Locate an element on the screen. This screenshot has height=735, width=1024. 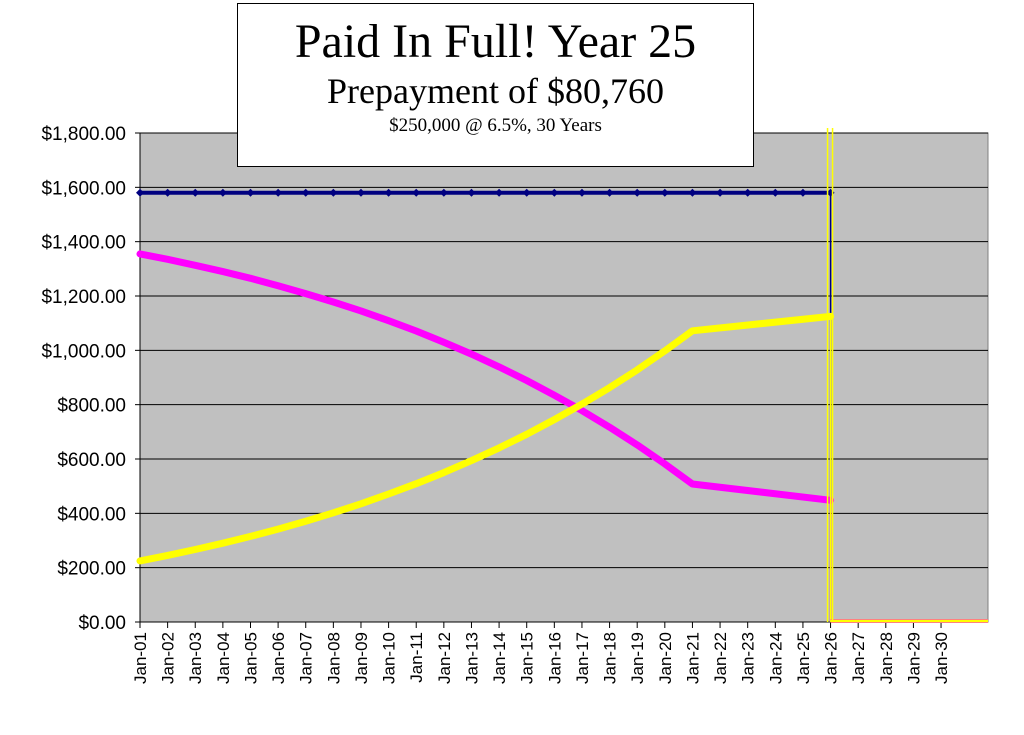
x-tick-label: Jan-15 is located at coordinates (527, 658).